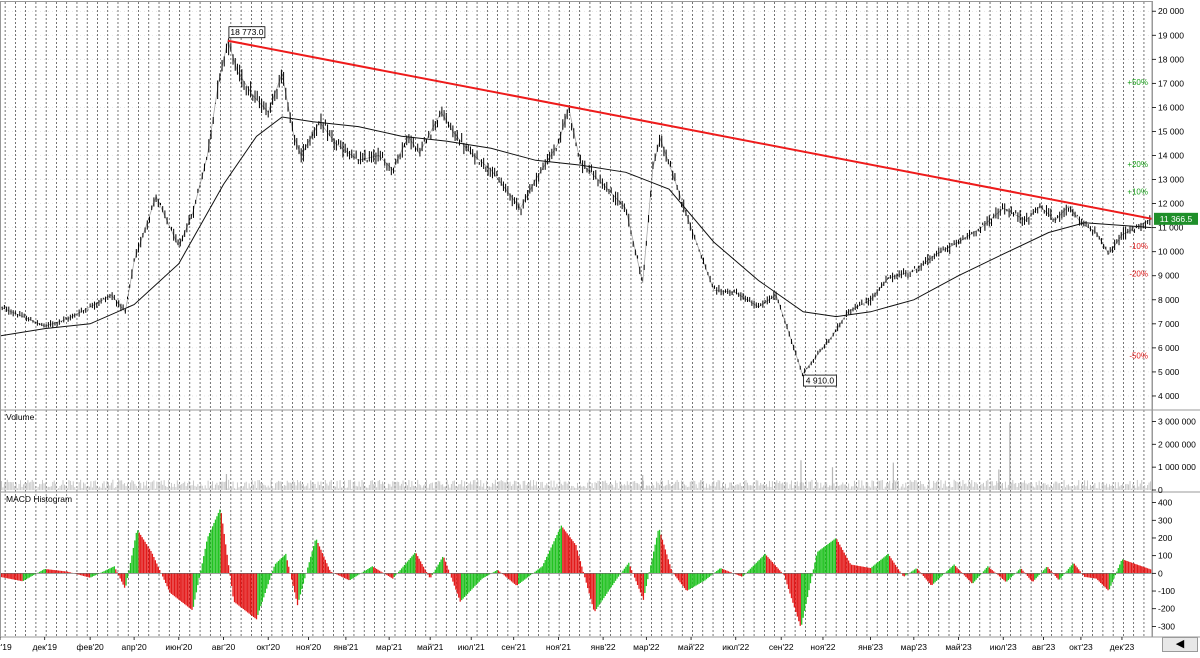  Describe the element at coordinates (268, 647) in the screenshot. I see `time-tick-label: окт'20` at that location.